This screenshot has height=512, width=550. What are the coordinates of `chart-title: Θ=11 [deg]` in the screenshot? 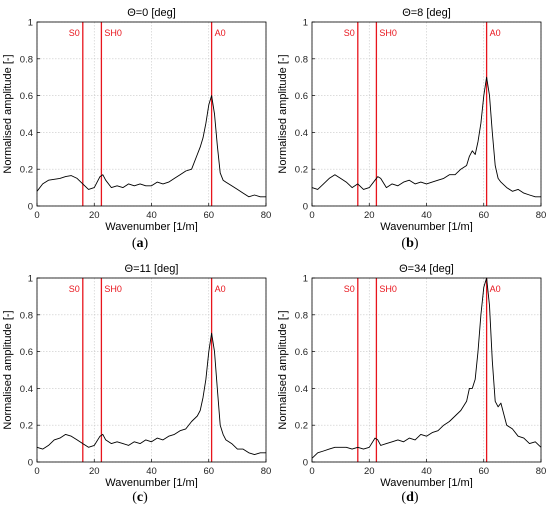 It's located at (152, 269).